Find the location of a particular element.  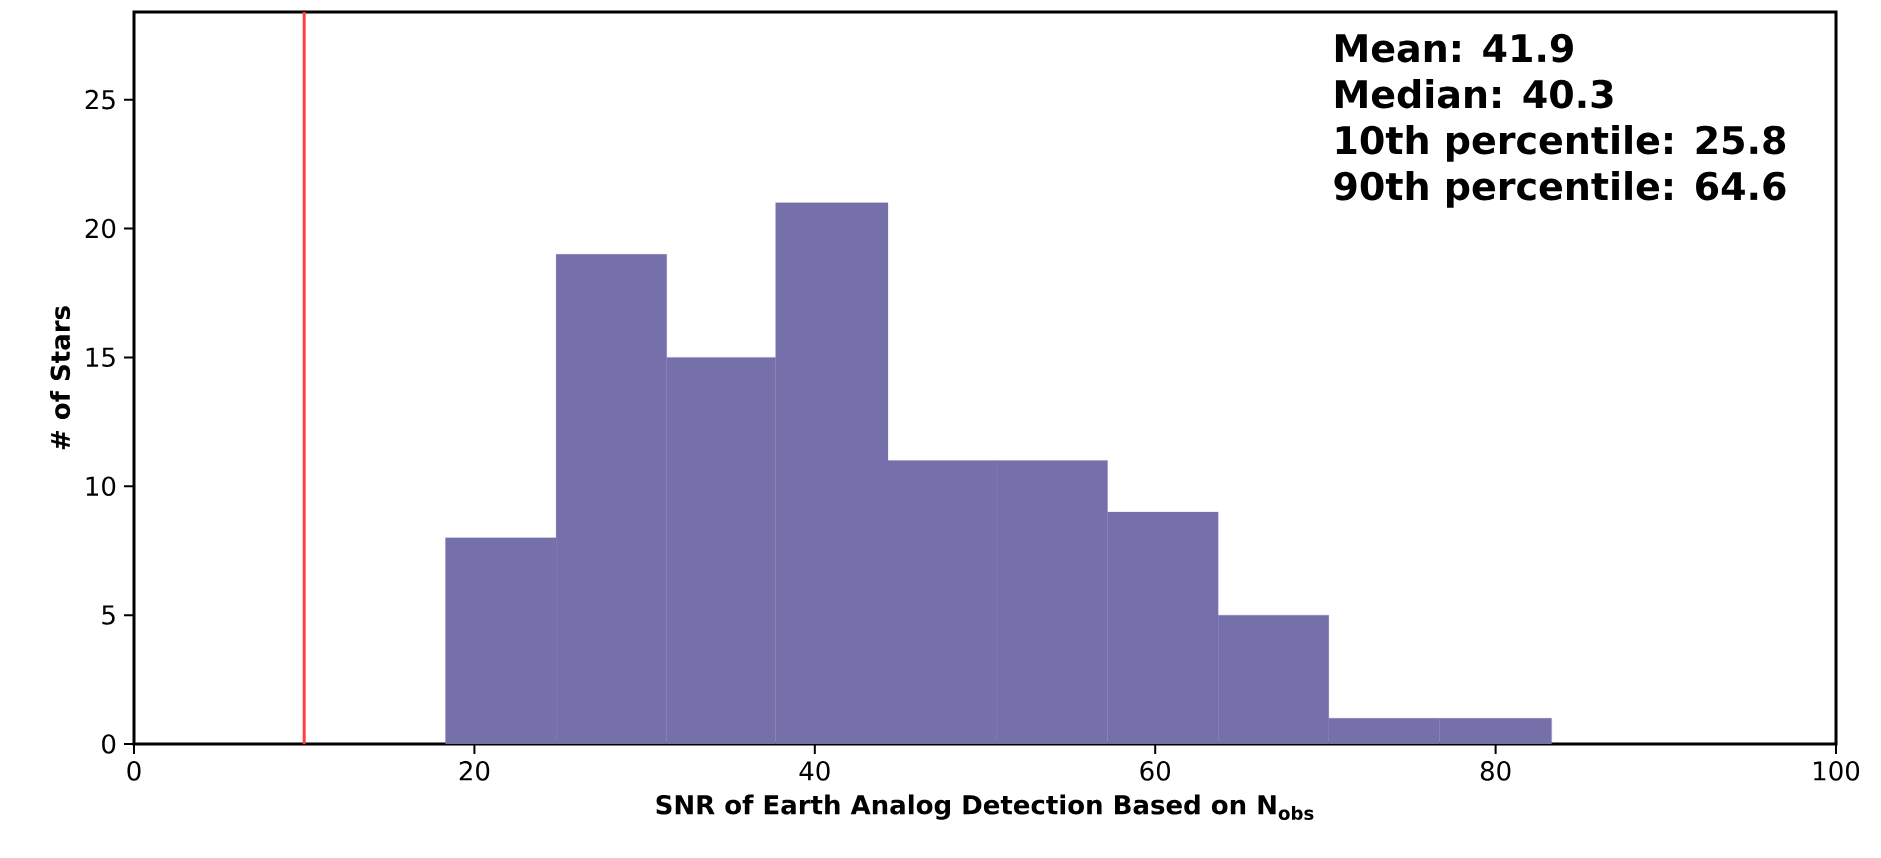

y-tick-label: 5 is located at coordinates (108, 615).